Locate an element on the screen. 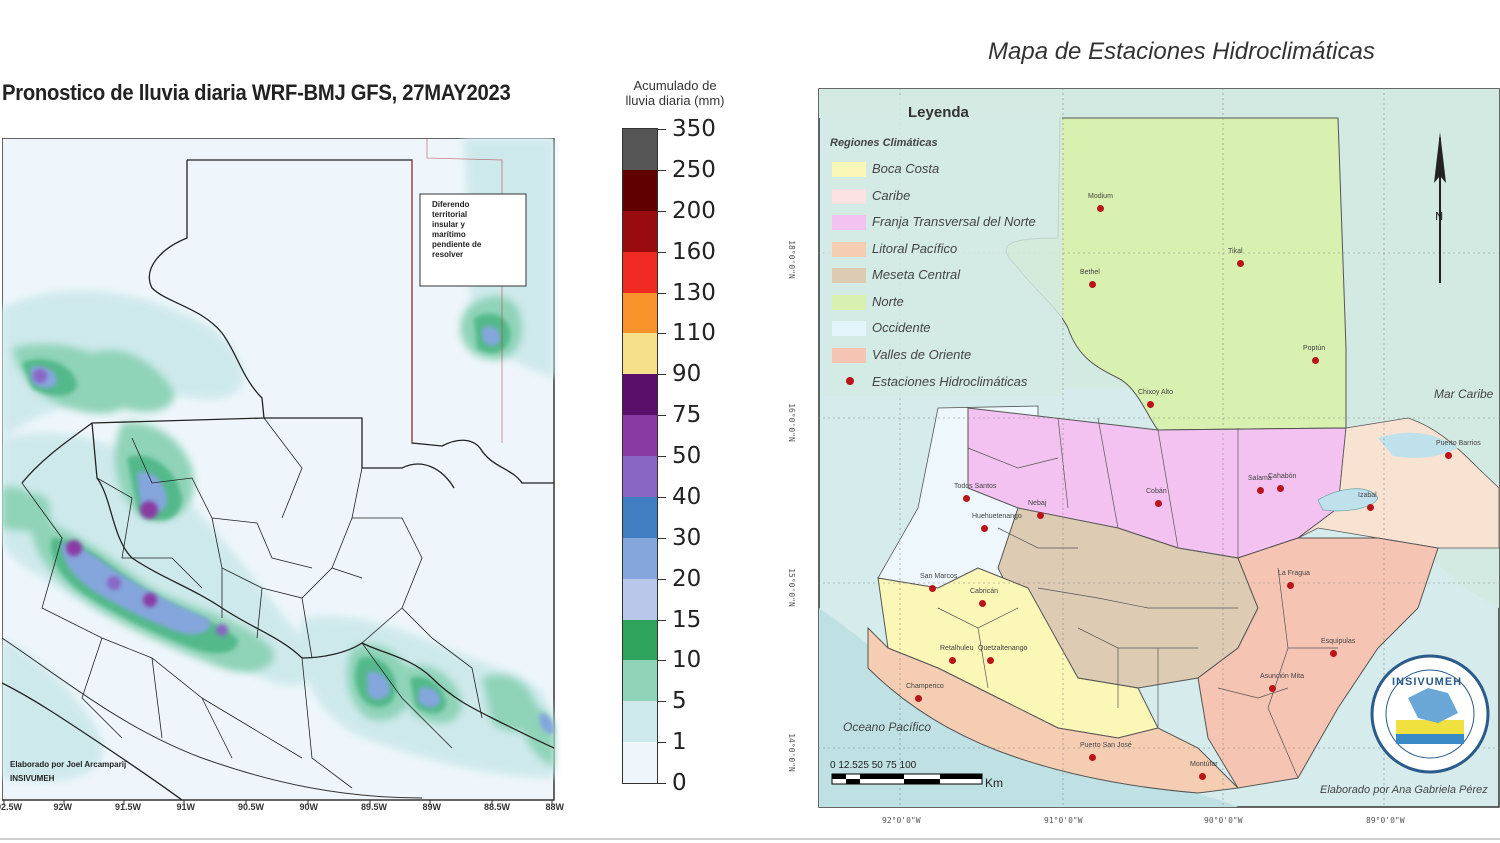  forecast-x-tick: 88W is located at coordinates (555, 807).